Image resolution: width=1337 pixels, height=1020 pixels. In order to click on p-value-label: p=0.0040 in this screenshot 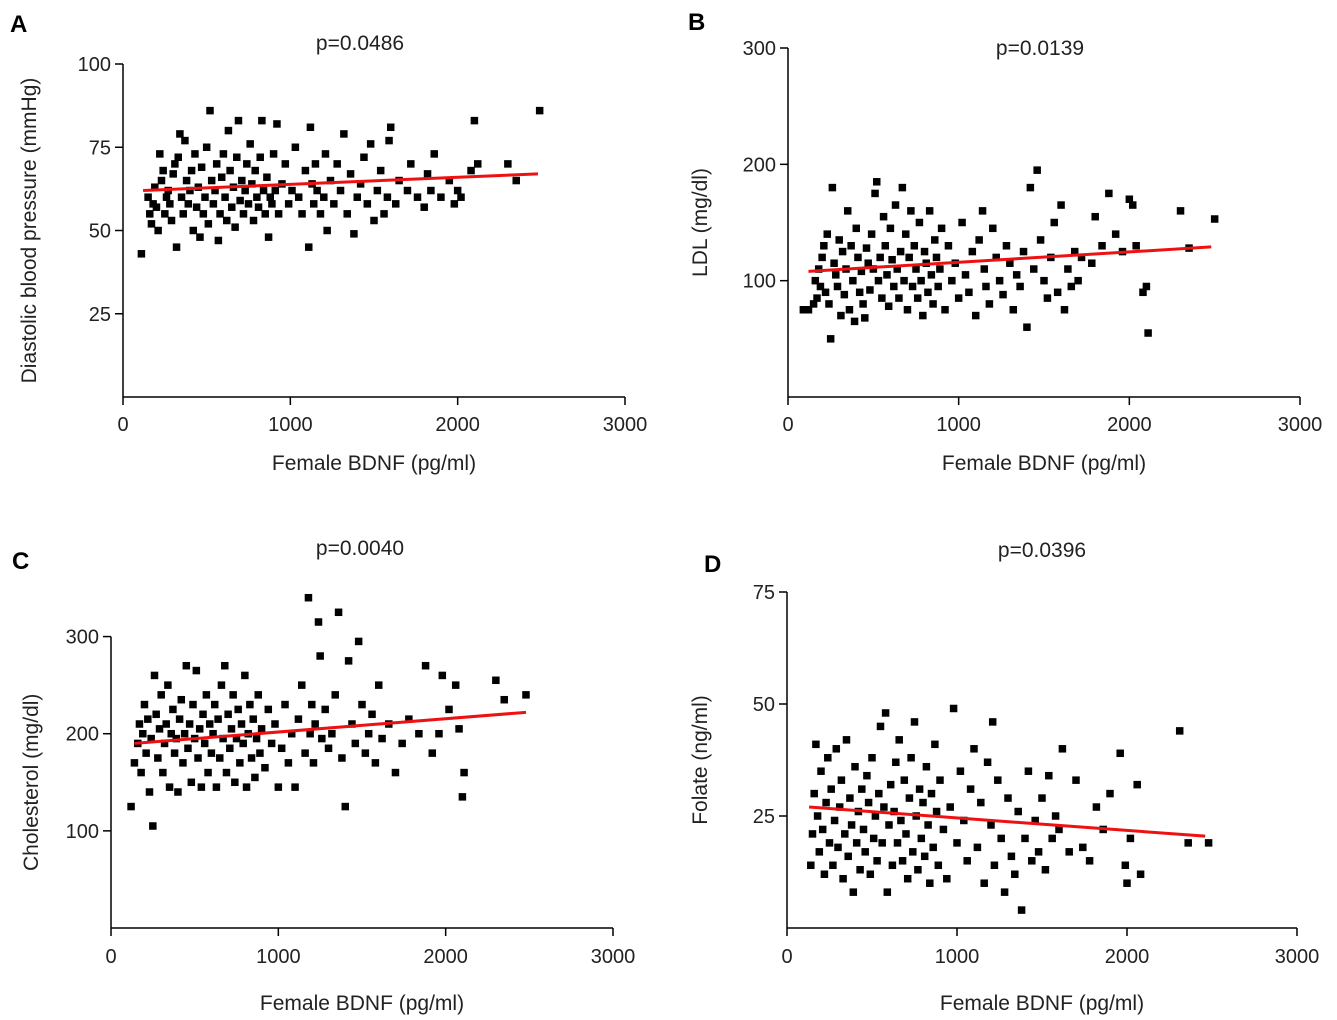, I will do `click(360, 548)`.